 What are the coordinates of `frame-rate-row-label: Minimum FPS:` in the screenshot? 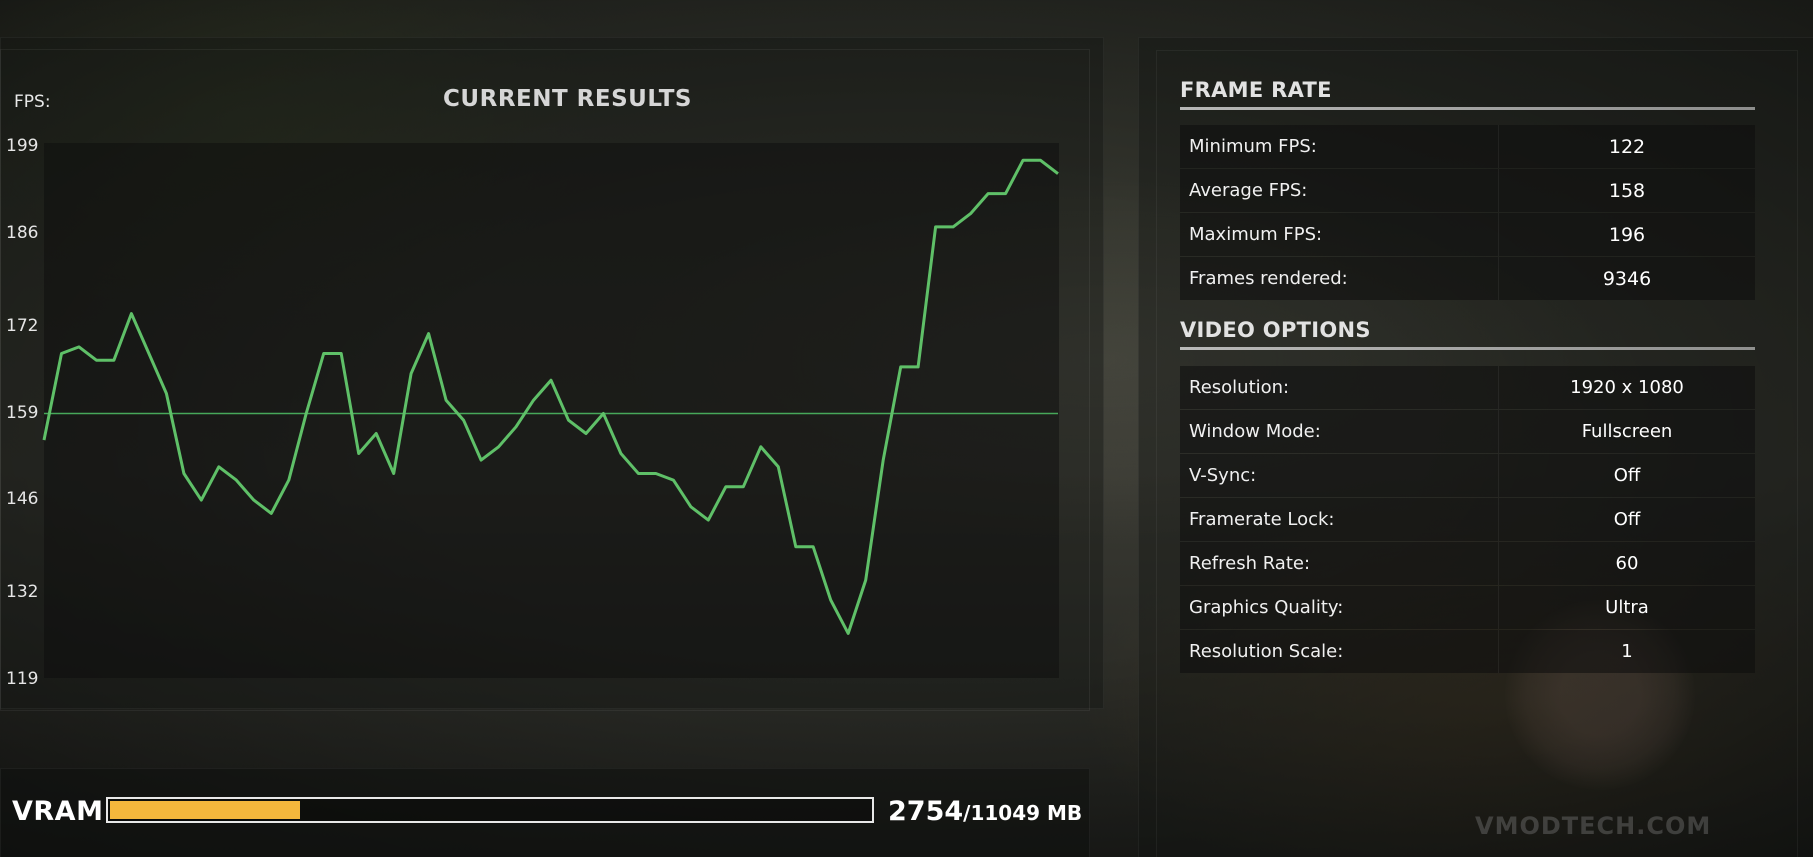 It's located at (1339, 146).